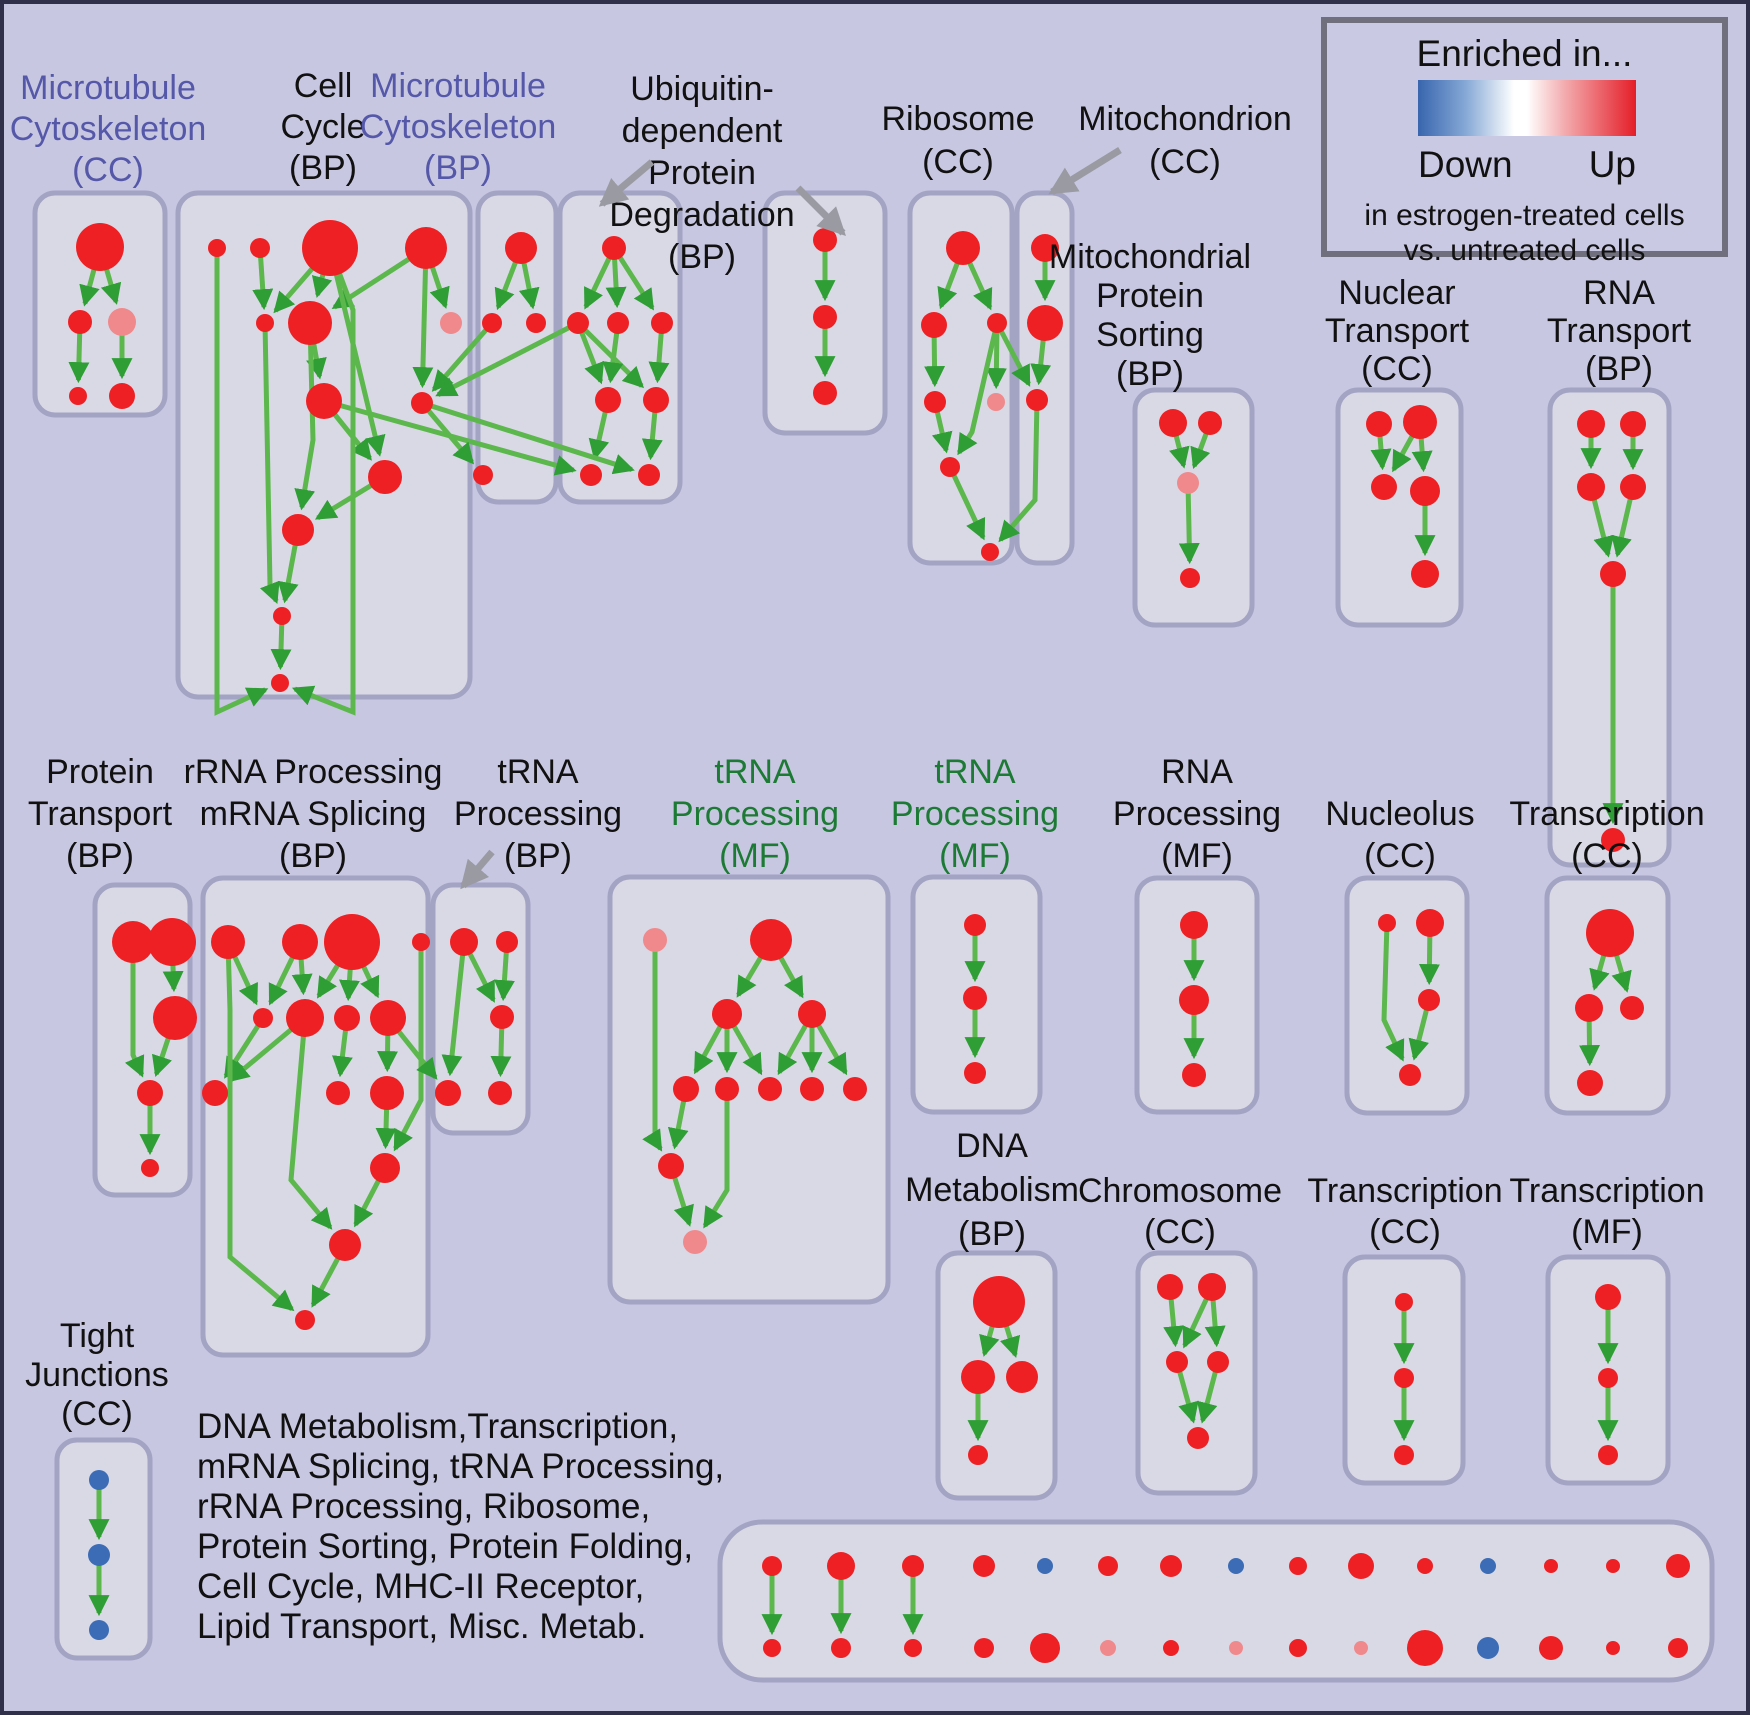  Describe the element at coordinates (1194, 1000) in the screenshot. I see `node-rna-processing-mf-B` at that location.